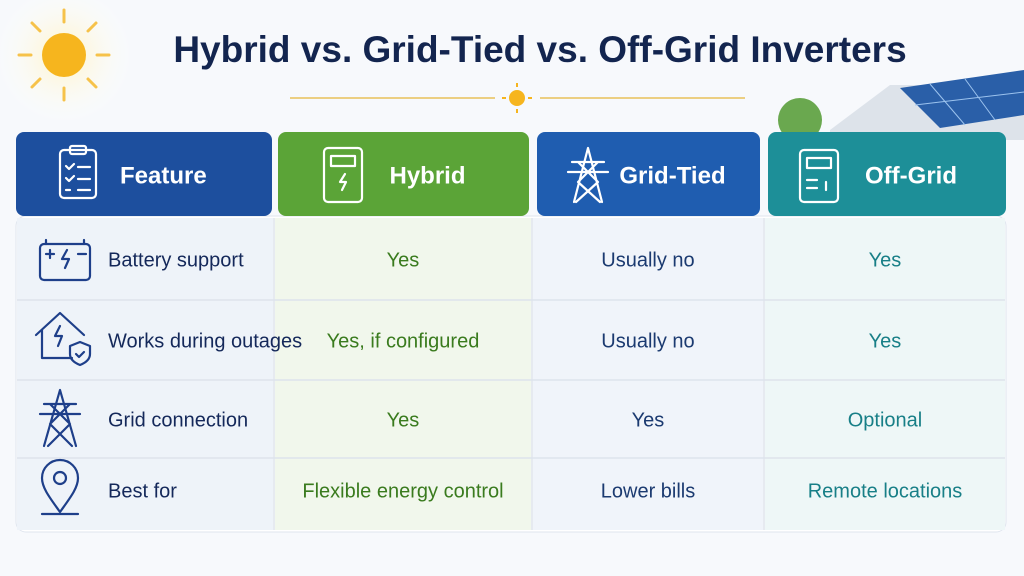 Image resolution: width=1024 pixels, height=576 pixels. What do you see at coordinates (648, 491) in the screenshot?
I see `cell-value: Lower bills` at bounding box center [648, 491].